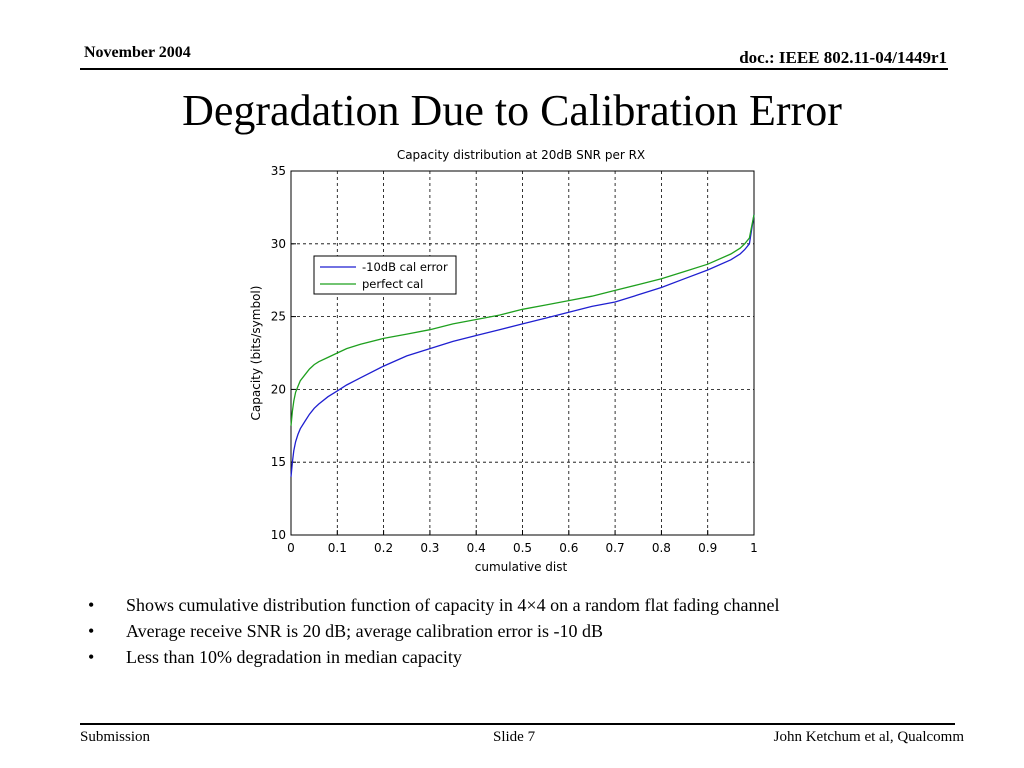  What do you see at coordinates (337, 548) in the screenshot?
I see `x-tick-label: 0.1` at bounding box center [337, 548].